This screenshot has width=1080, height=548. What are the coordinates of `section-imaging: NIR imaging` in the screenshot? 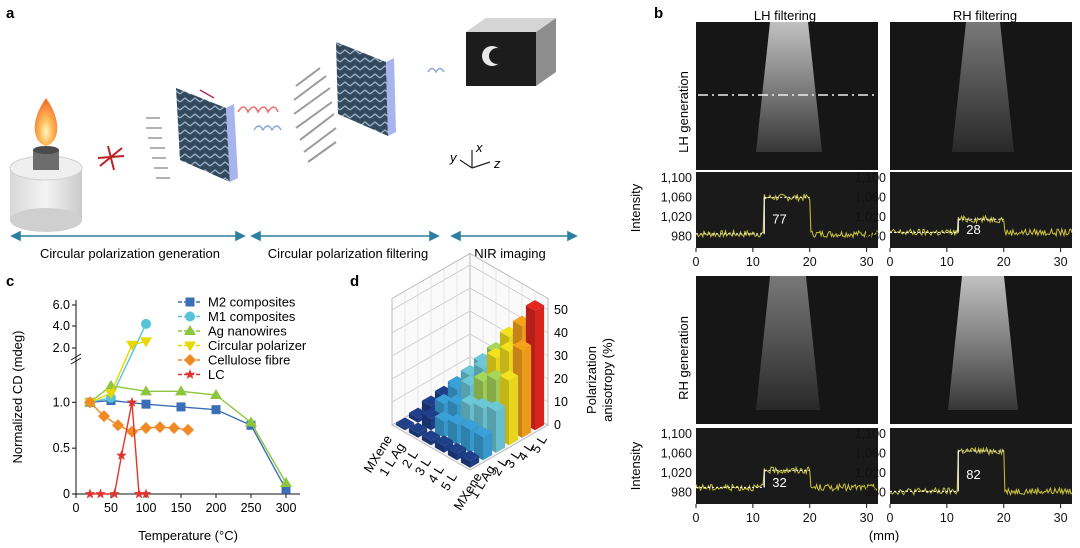 It's located at (510, 253).